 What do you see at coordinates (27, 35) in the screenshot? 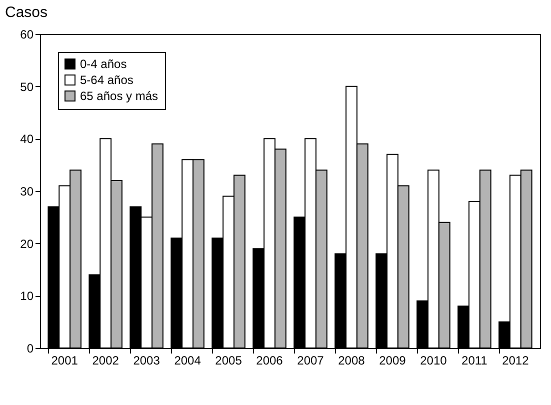
I see `y-tick-label: 60` at bounding box center [27, 35].